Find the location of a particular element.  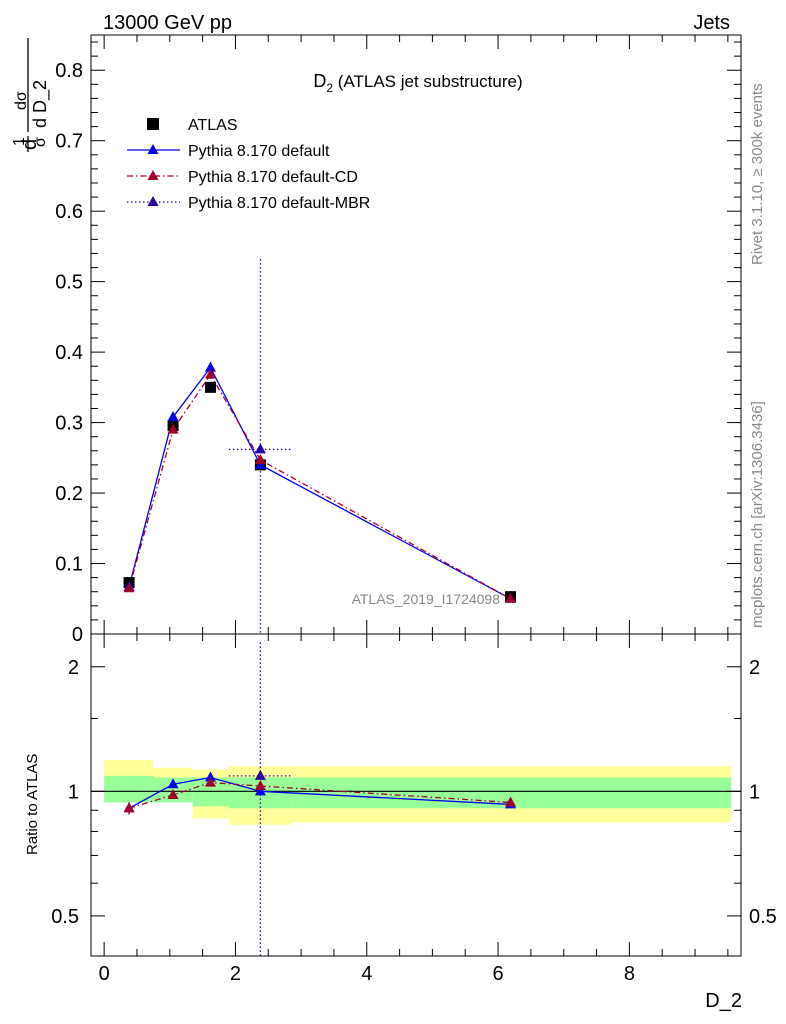

ratio-y-tick-label-left: 1 is located at coordinates (73, 792).